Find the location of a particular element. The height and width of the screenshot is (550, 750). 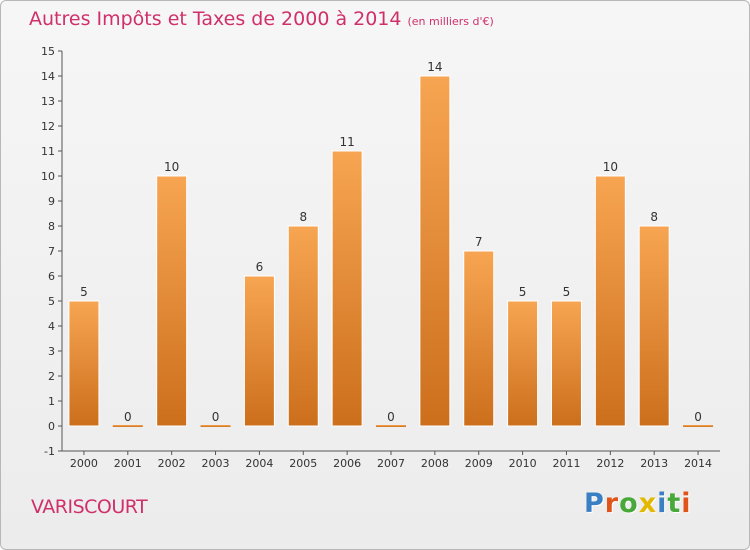

logo-letter: x is located at coordinates (648, 503).